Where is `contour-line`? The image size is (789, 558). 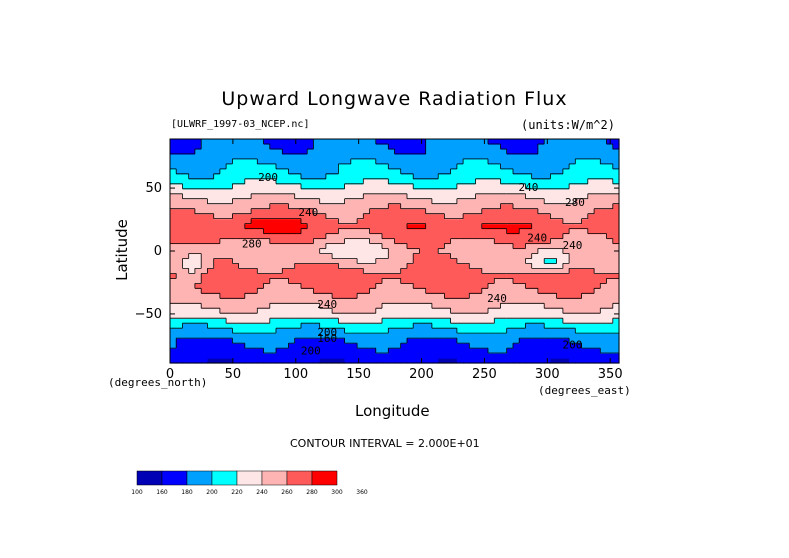
contour-line is located at coordinates (394, 251).